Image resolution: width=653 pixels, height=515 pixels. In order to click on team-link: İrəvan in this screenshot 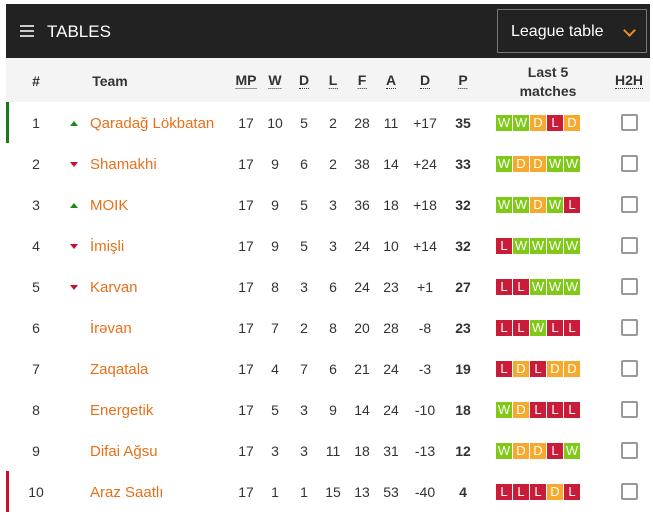, I will do `click(111, 328)`.